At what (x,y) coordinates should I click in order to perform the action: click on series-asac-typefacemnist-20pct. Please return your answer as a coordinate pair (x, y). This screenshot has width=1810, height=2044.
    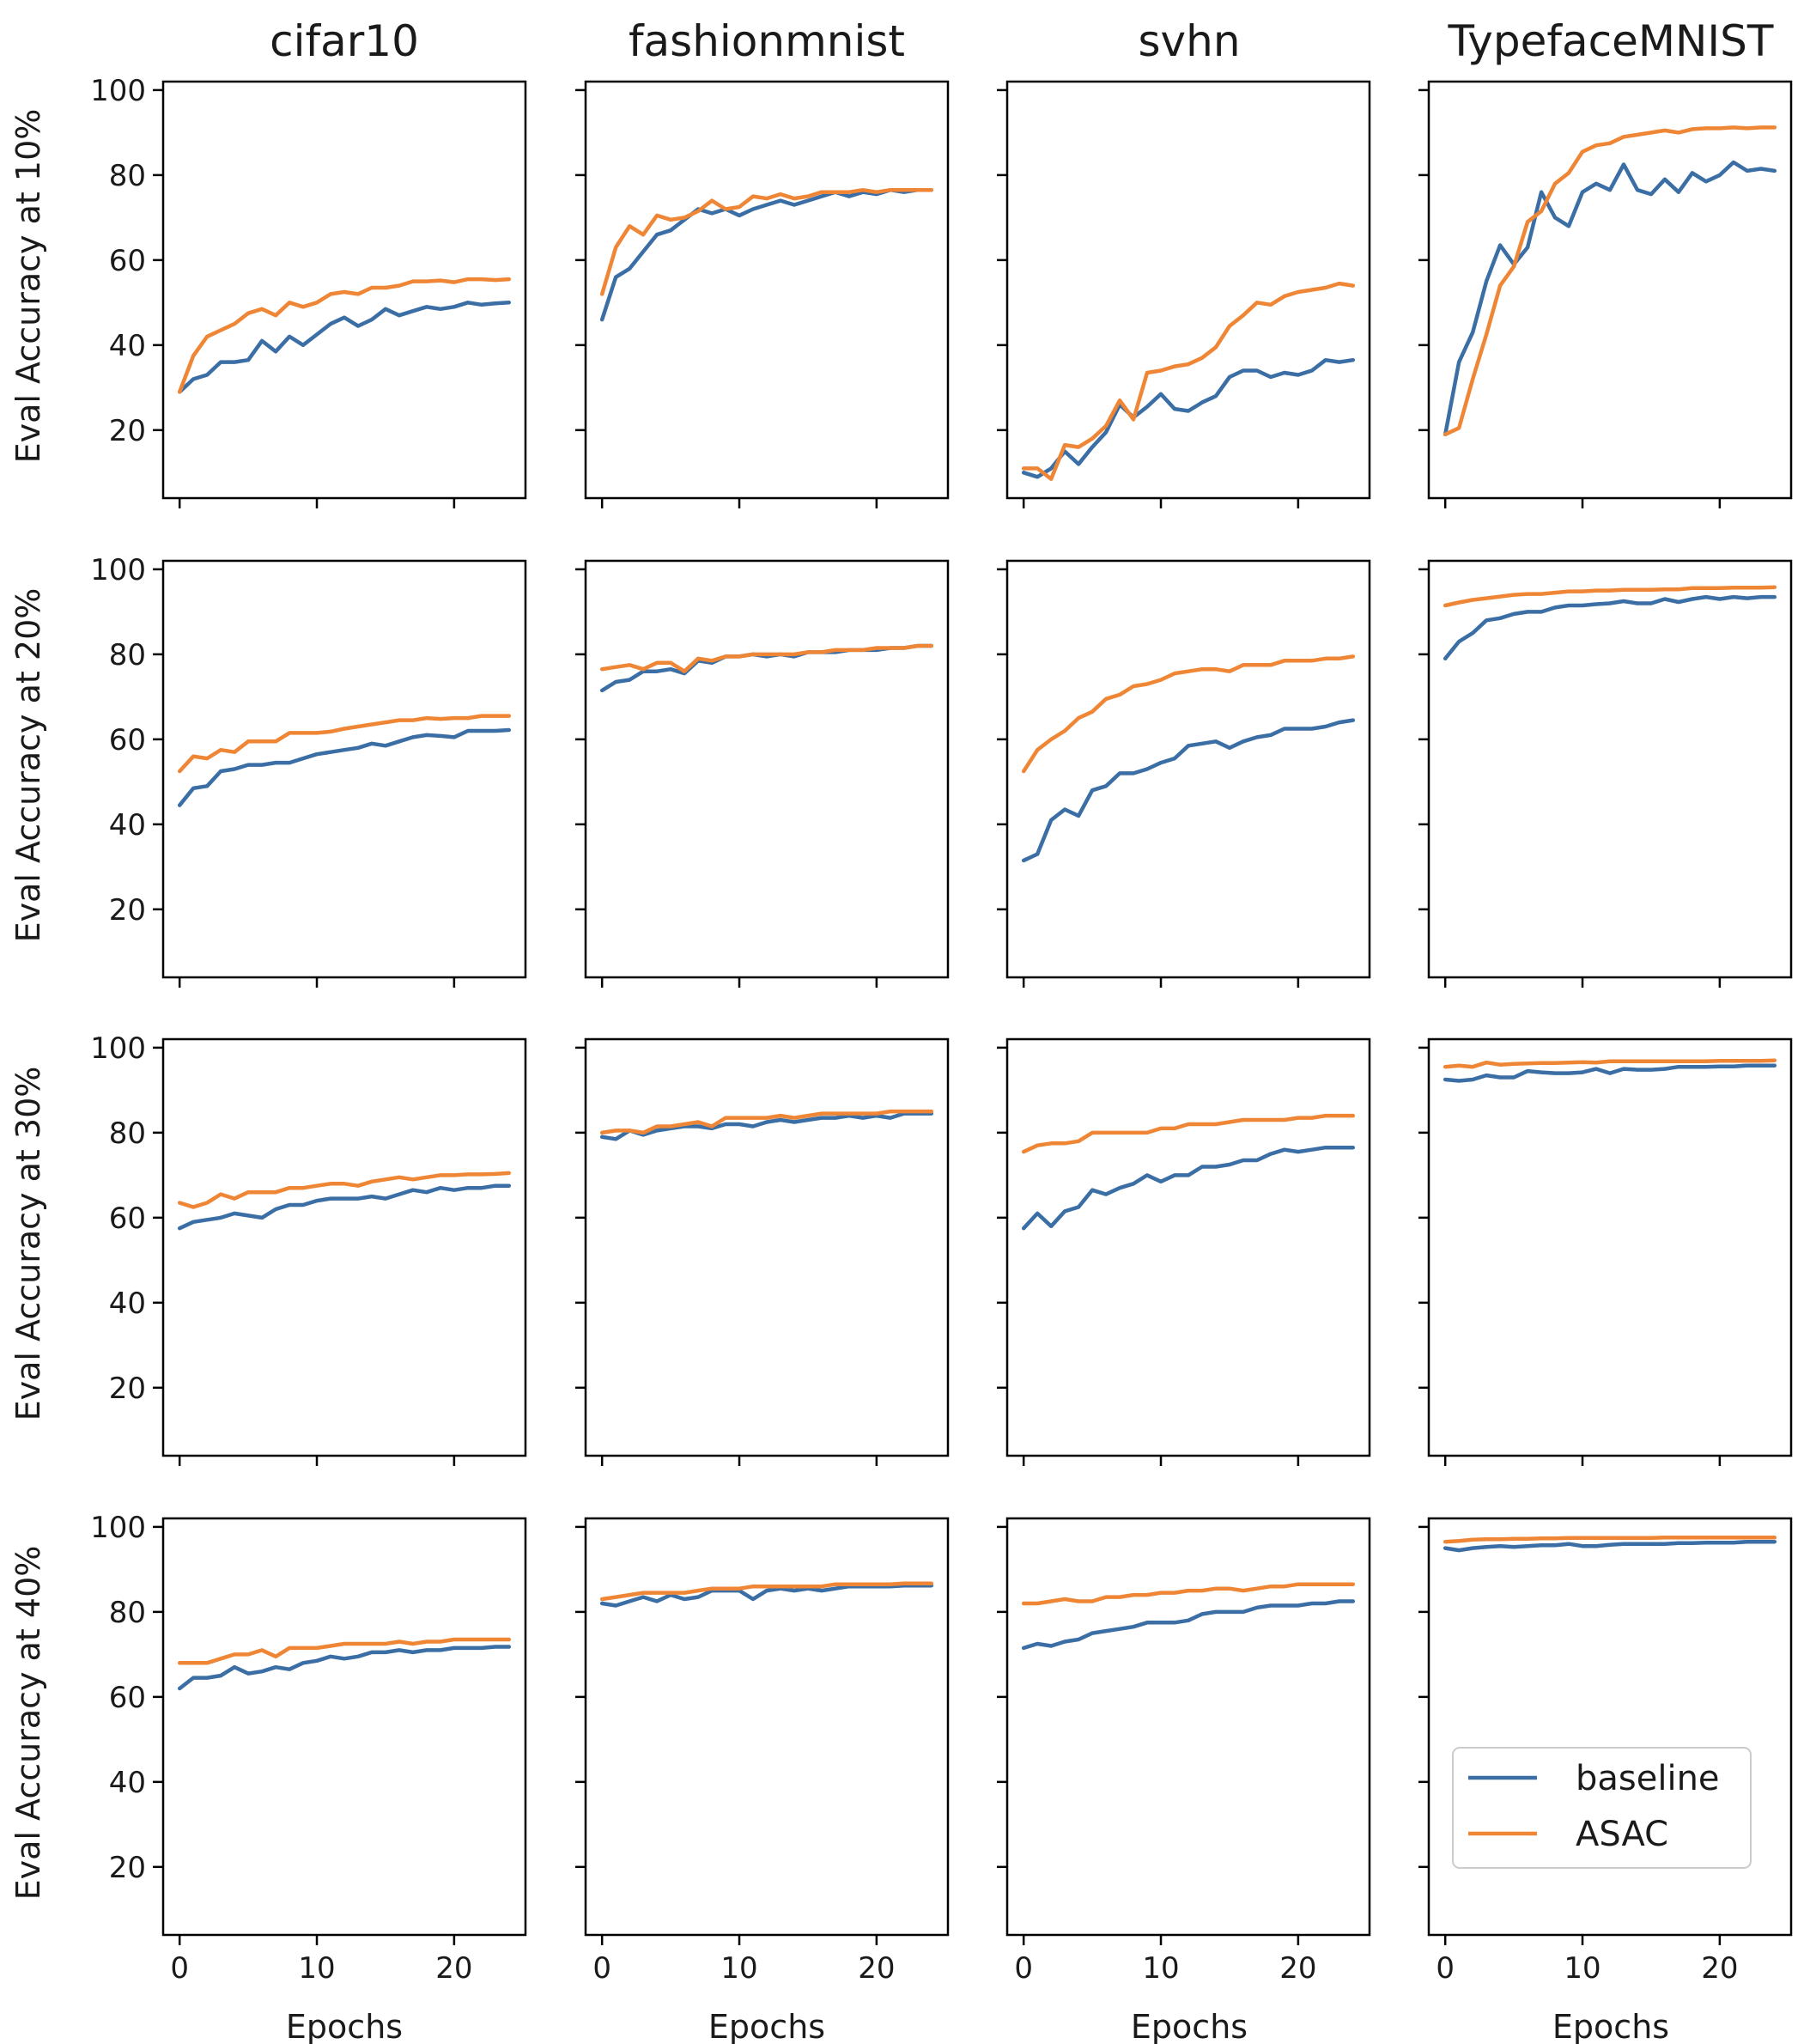
    Looking at the image, I should click on (1610, 596).